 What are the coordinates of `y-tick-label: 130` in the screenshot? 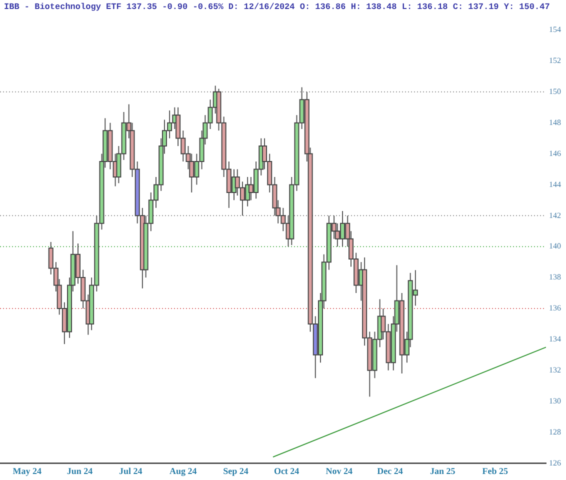 It's located at (555, 401).